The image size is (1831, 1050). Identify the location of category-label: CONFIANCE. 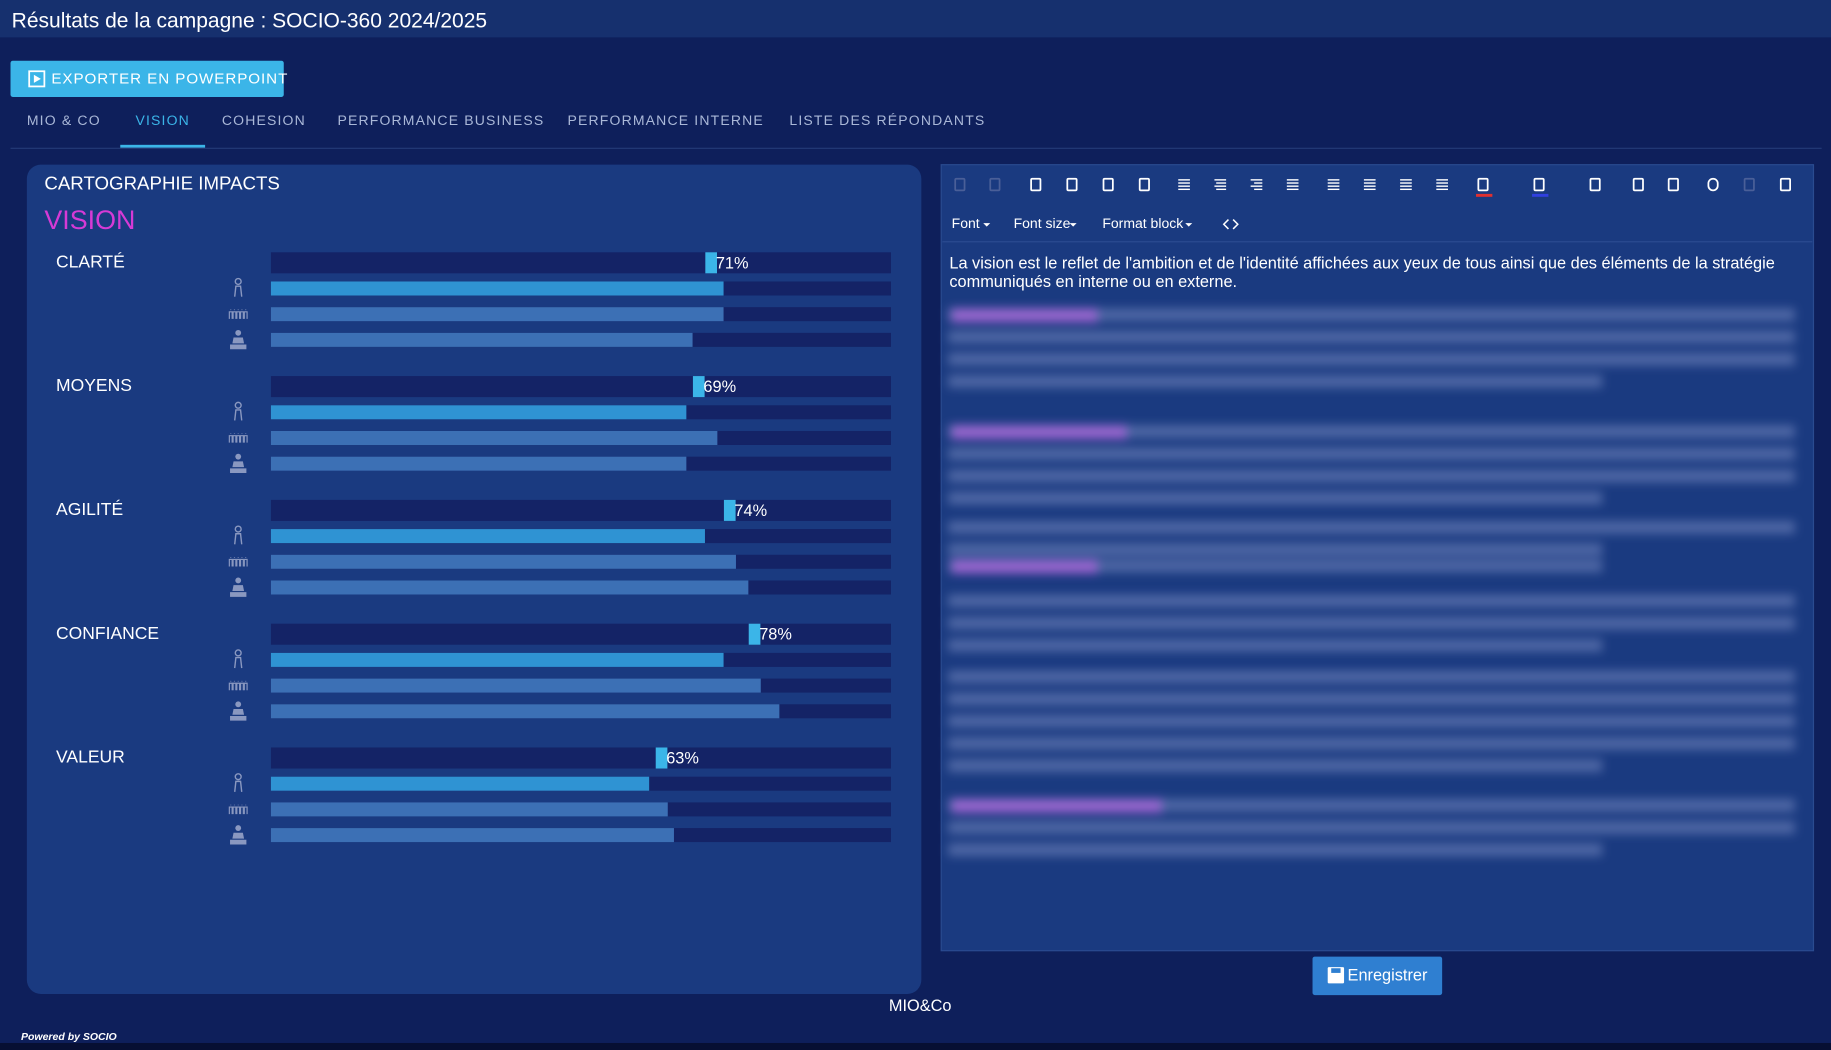
(107, 633).